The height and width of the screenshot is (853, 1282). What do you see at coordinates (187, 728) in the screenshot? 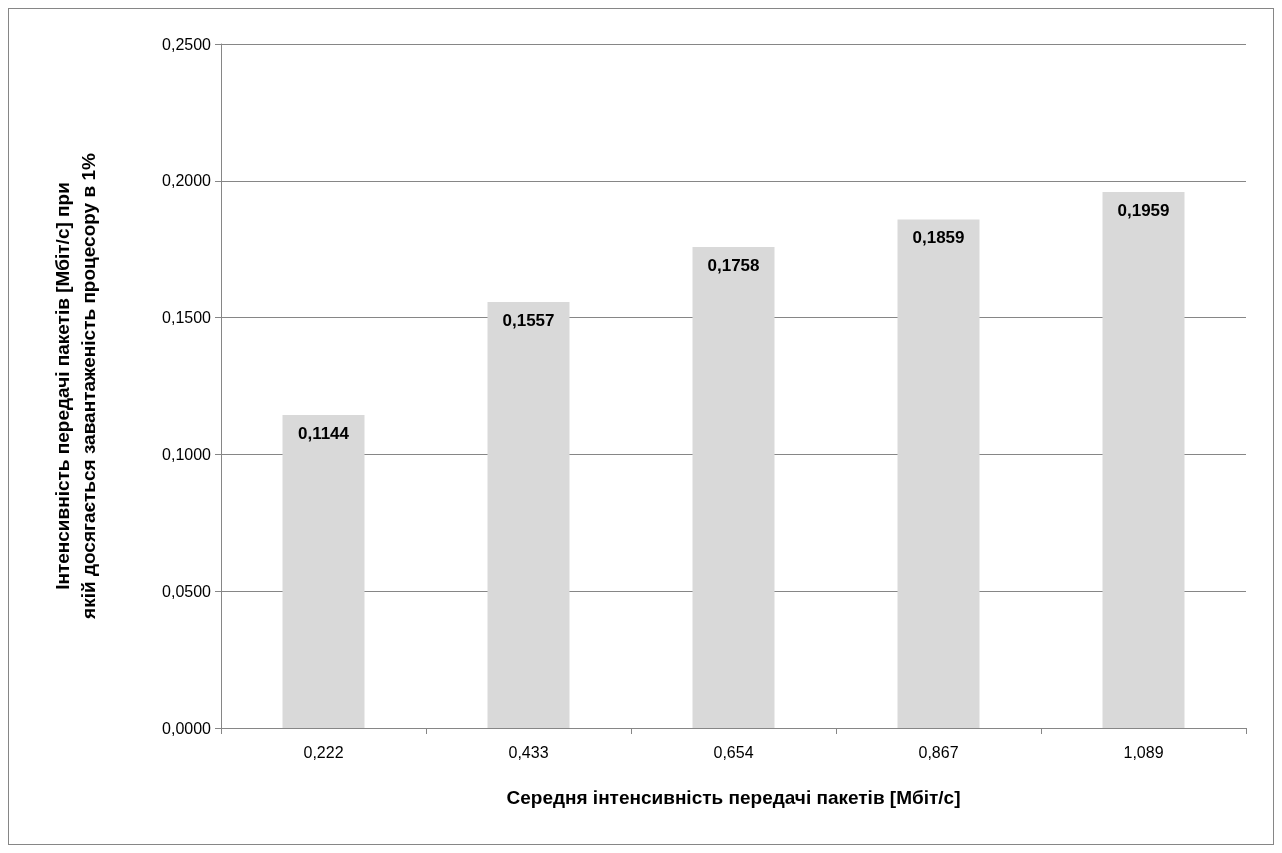
I see `y-tick-label: 0,0000` at bounding box center [187, 728].